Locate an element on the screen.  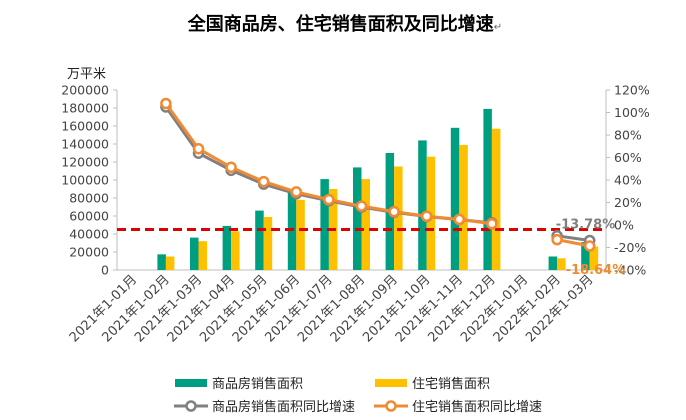
legend-label-residential: 住宅销售面积 is located at coordinates (451, 384).